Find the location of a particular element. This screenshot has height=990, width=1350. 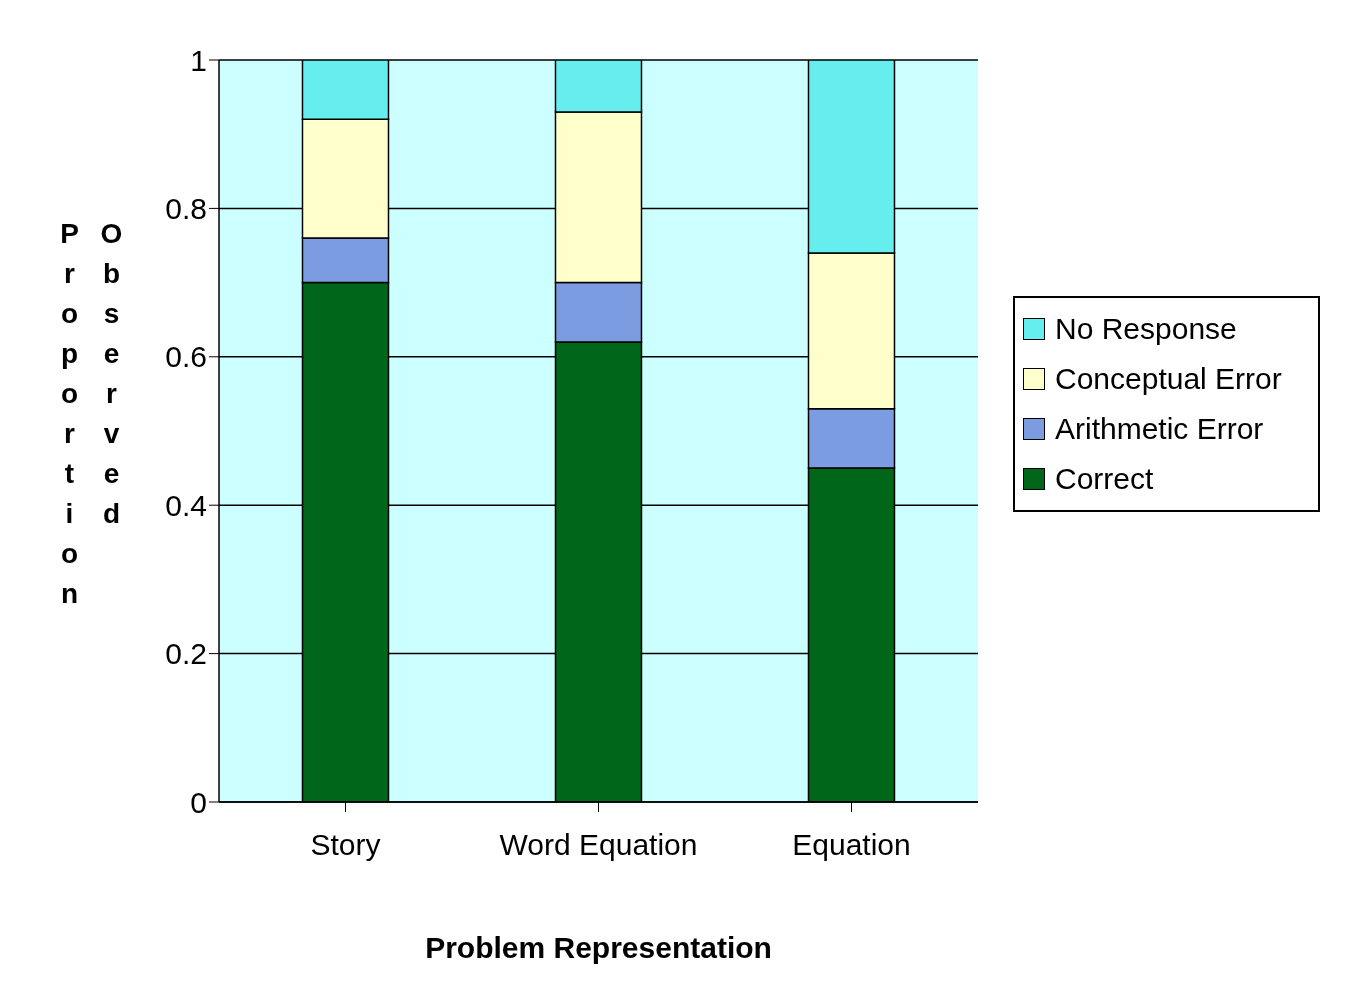

x-tick-label: Story is located at coordinates (345, 845).